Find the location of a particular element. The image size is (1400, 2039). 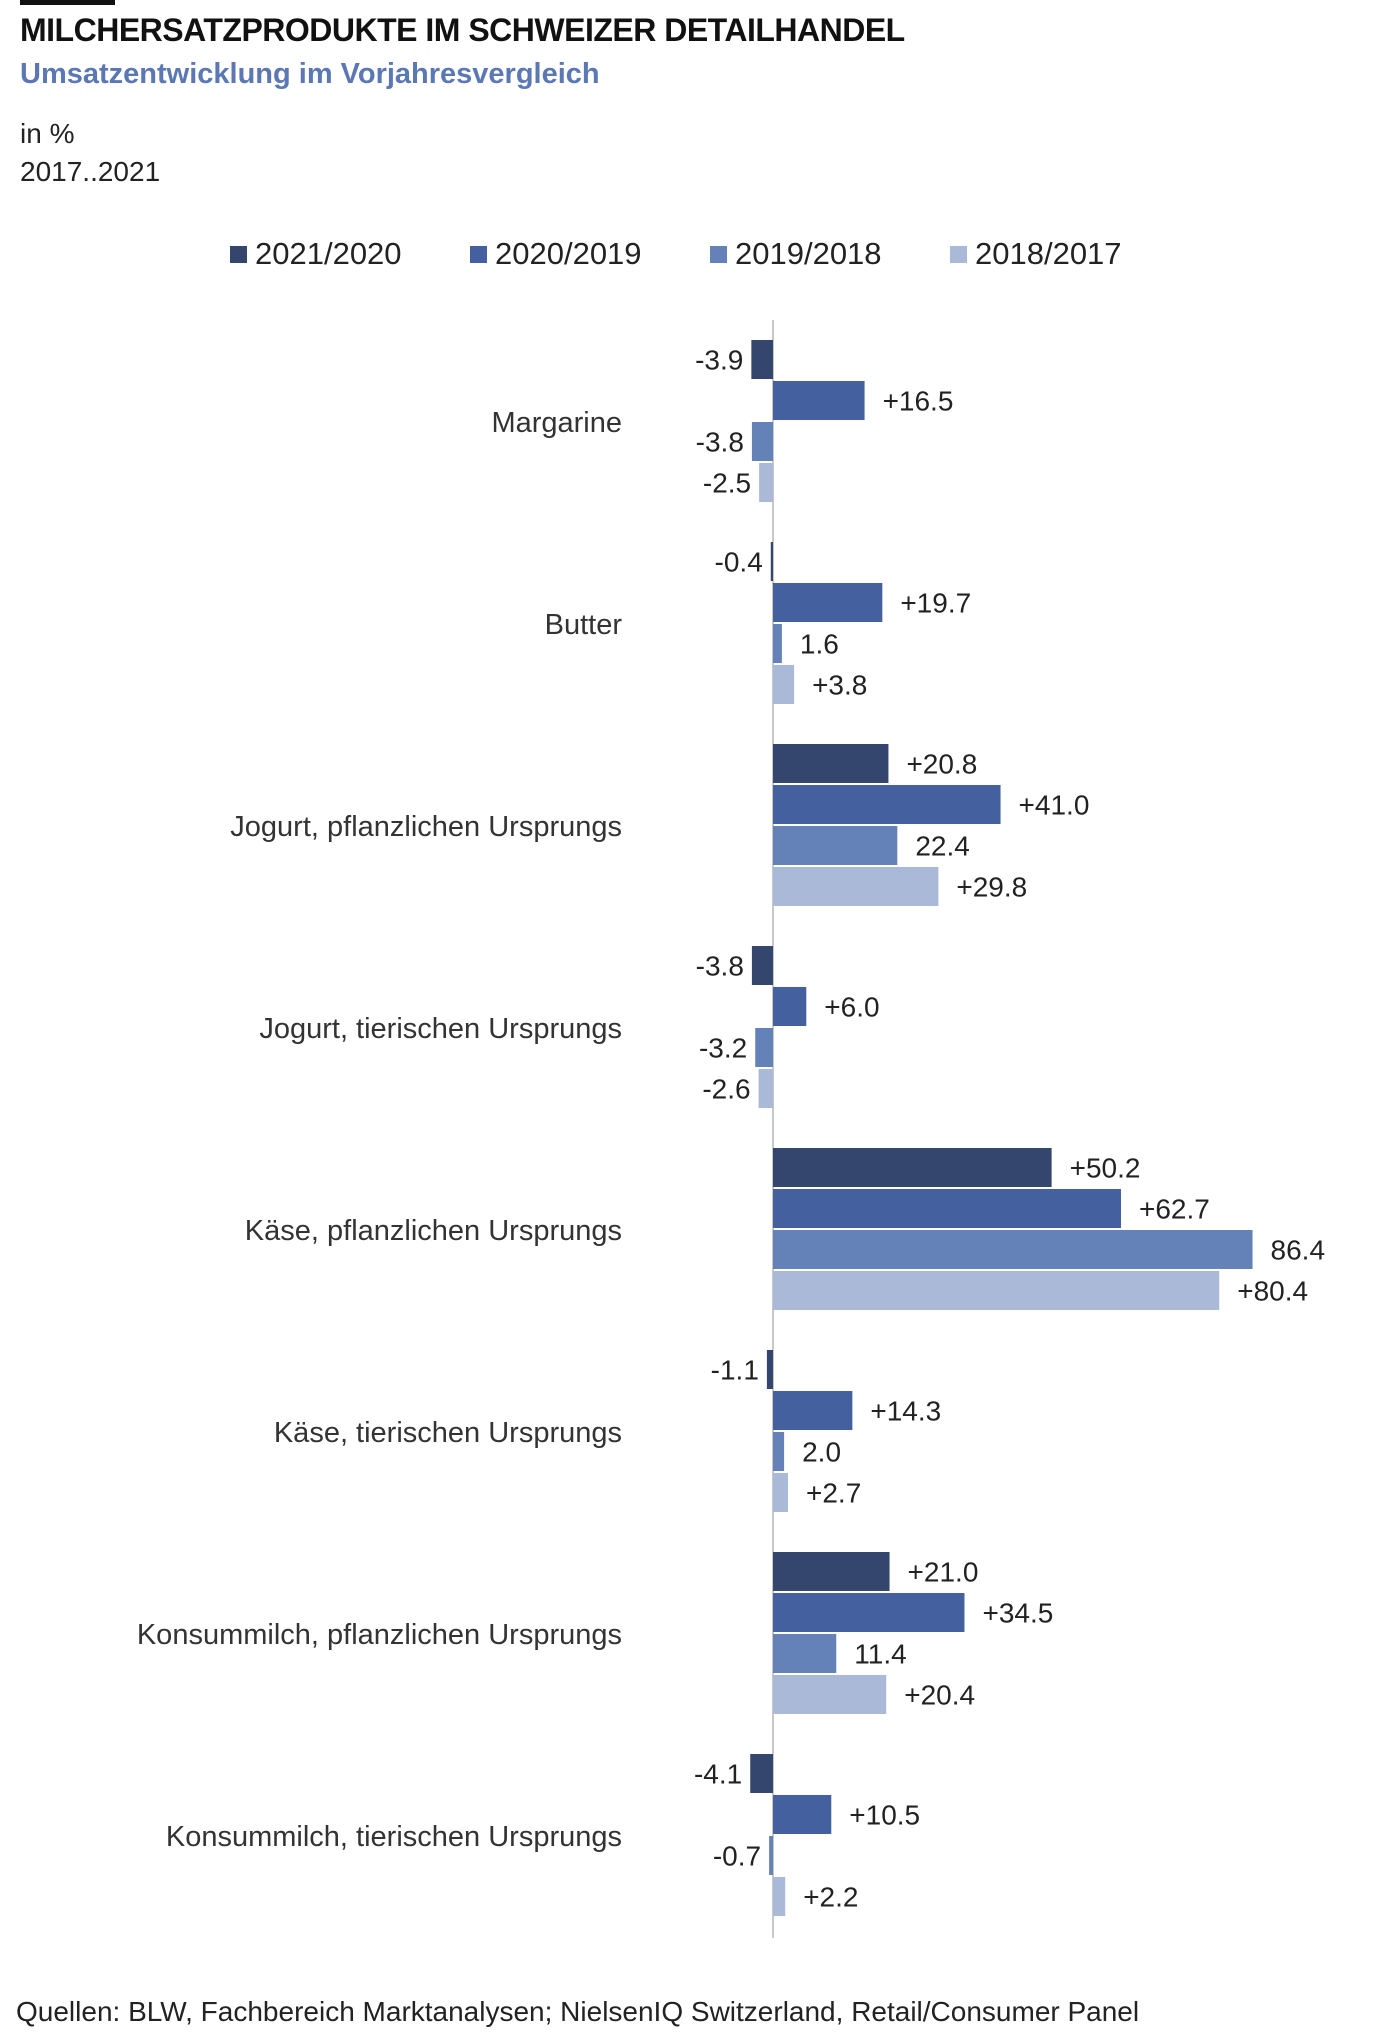

chart-legend: 2021/2020 2020/2019 2019/2018 2018/2017 is located at coordinates (700, 254).